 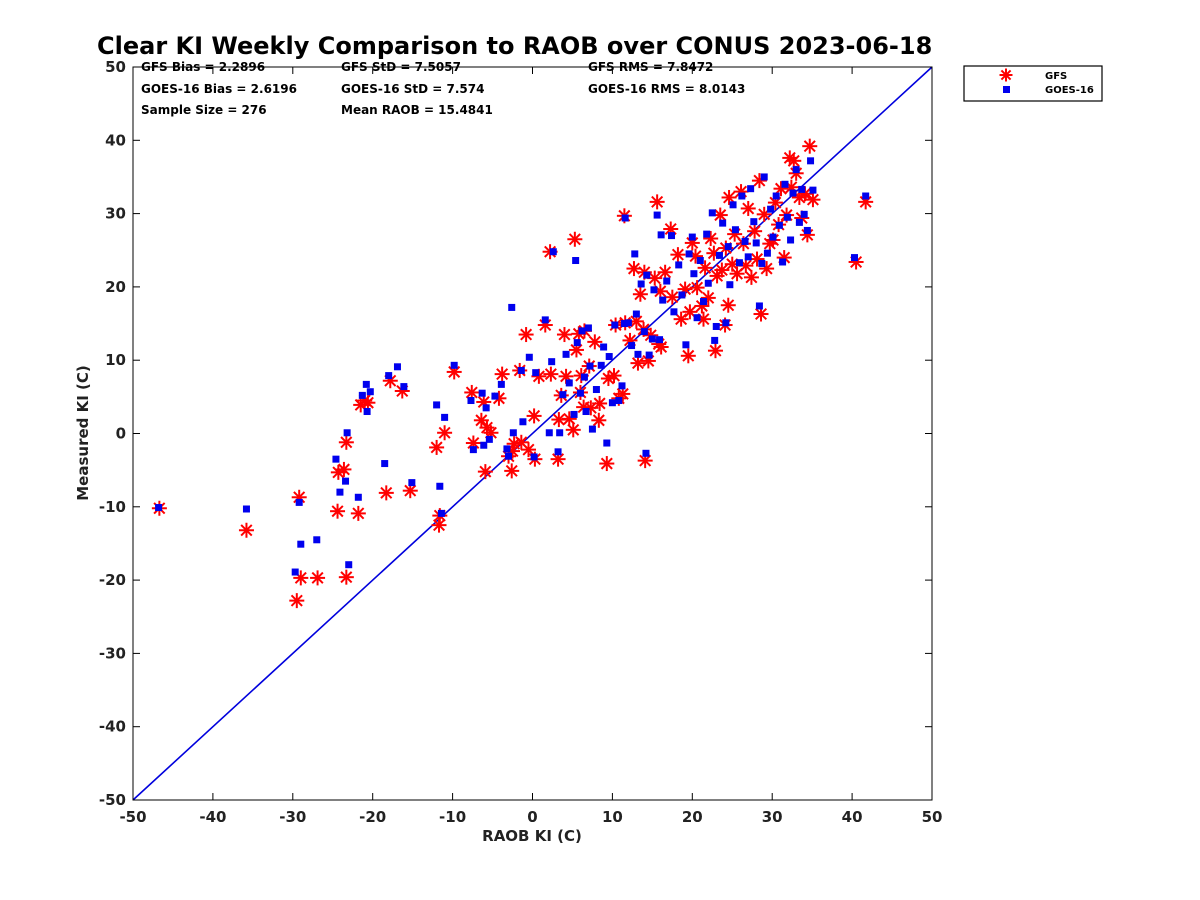 I want to click on y-tick-label: 30, so click(x=115, y=214).